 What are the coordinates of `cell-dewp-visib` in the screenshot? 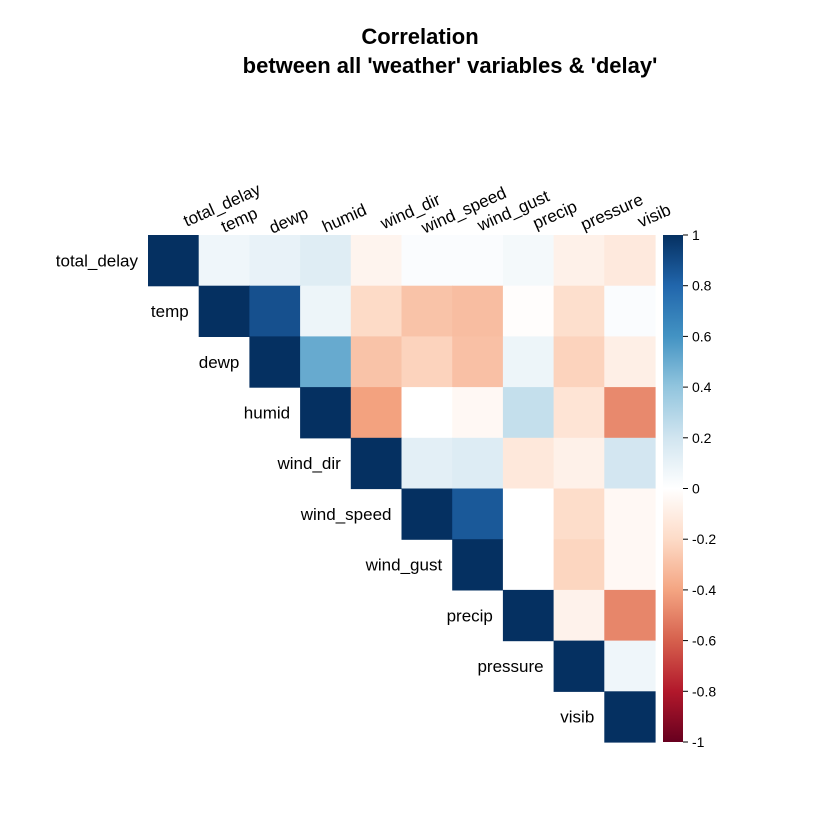 It's located at (630, 362).